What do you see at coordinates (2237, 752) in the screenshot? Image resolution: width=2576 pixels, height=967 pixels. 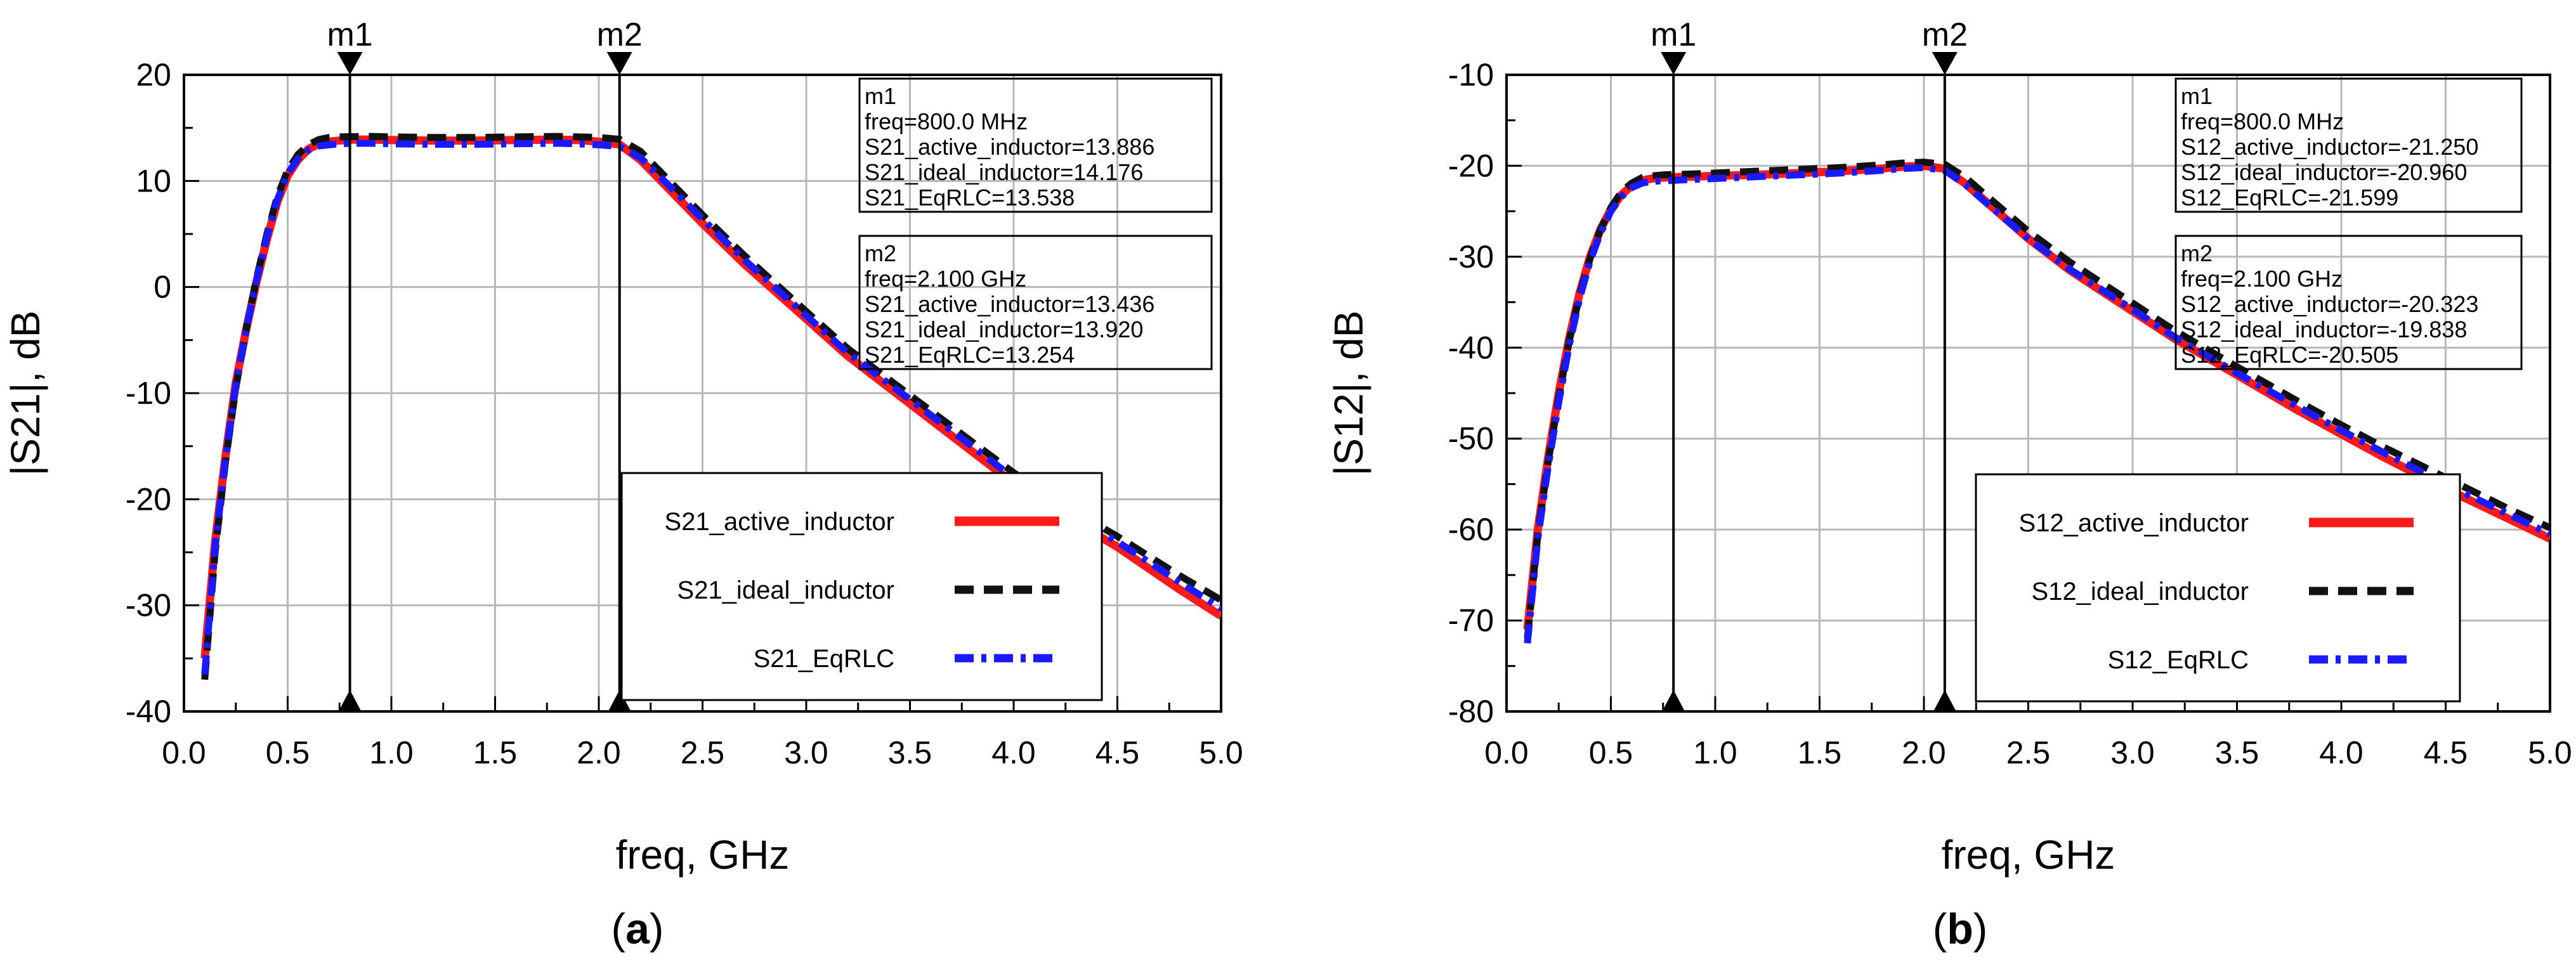 I see `chart-b-x-tick-label: 3.5` at bounding box center [2237, 752].